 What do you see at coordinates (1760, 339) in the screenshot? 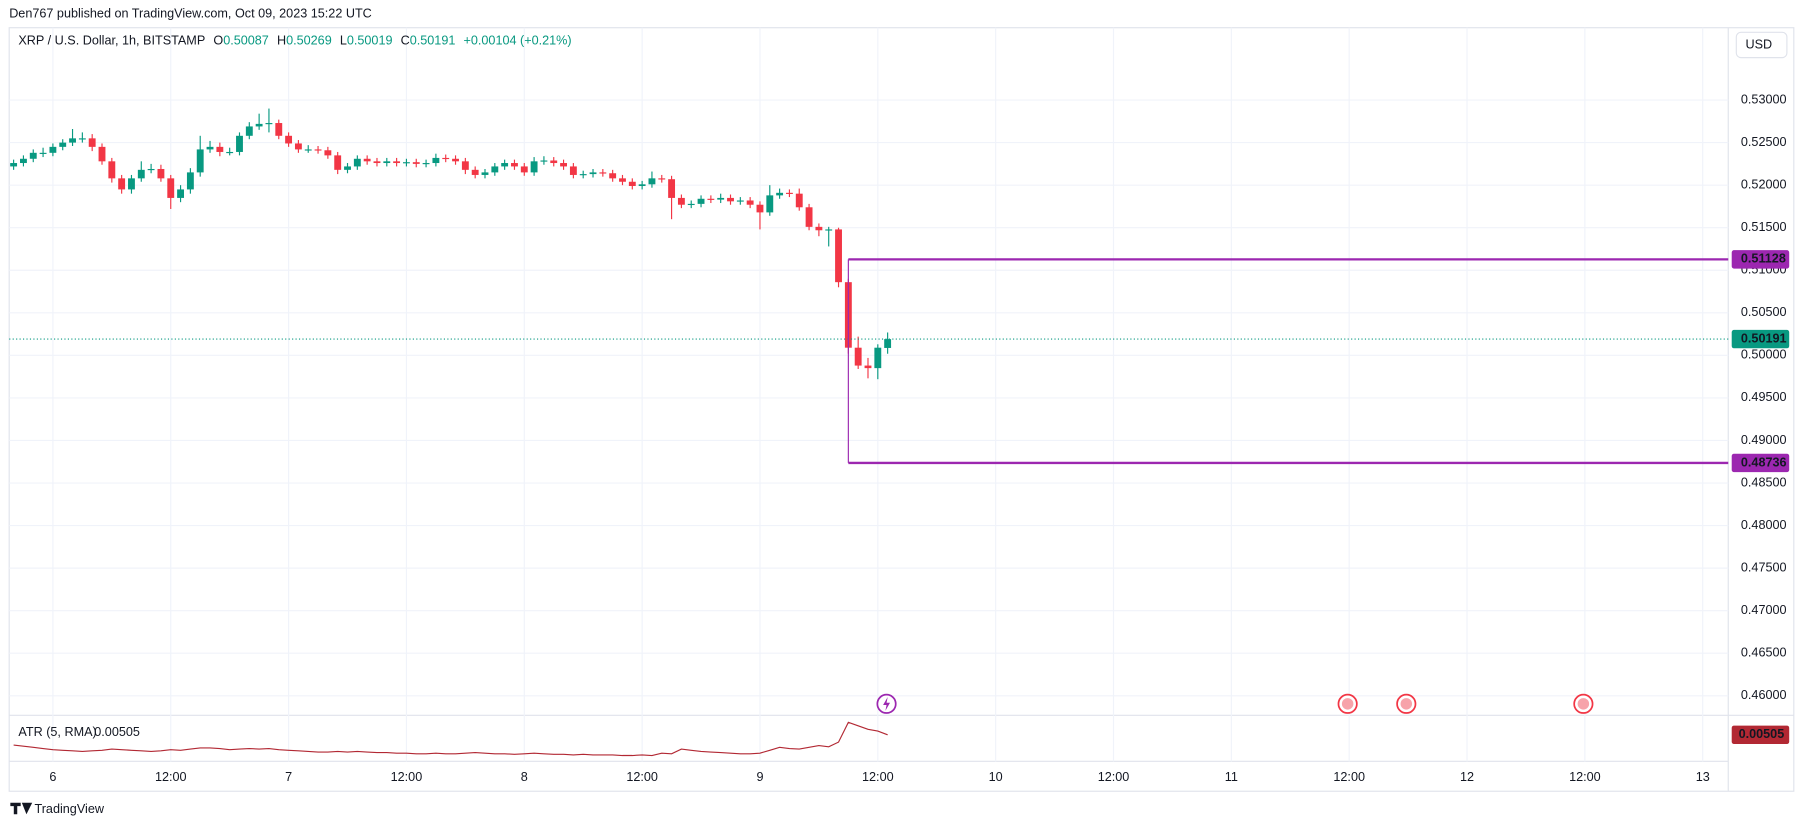
I see `last-price-tag` at bounding box center [1760, 339].